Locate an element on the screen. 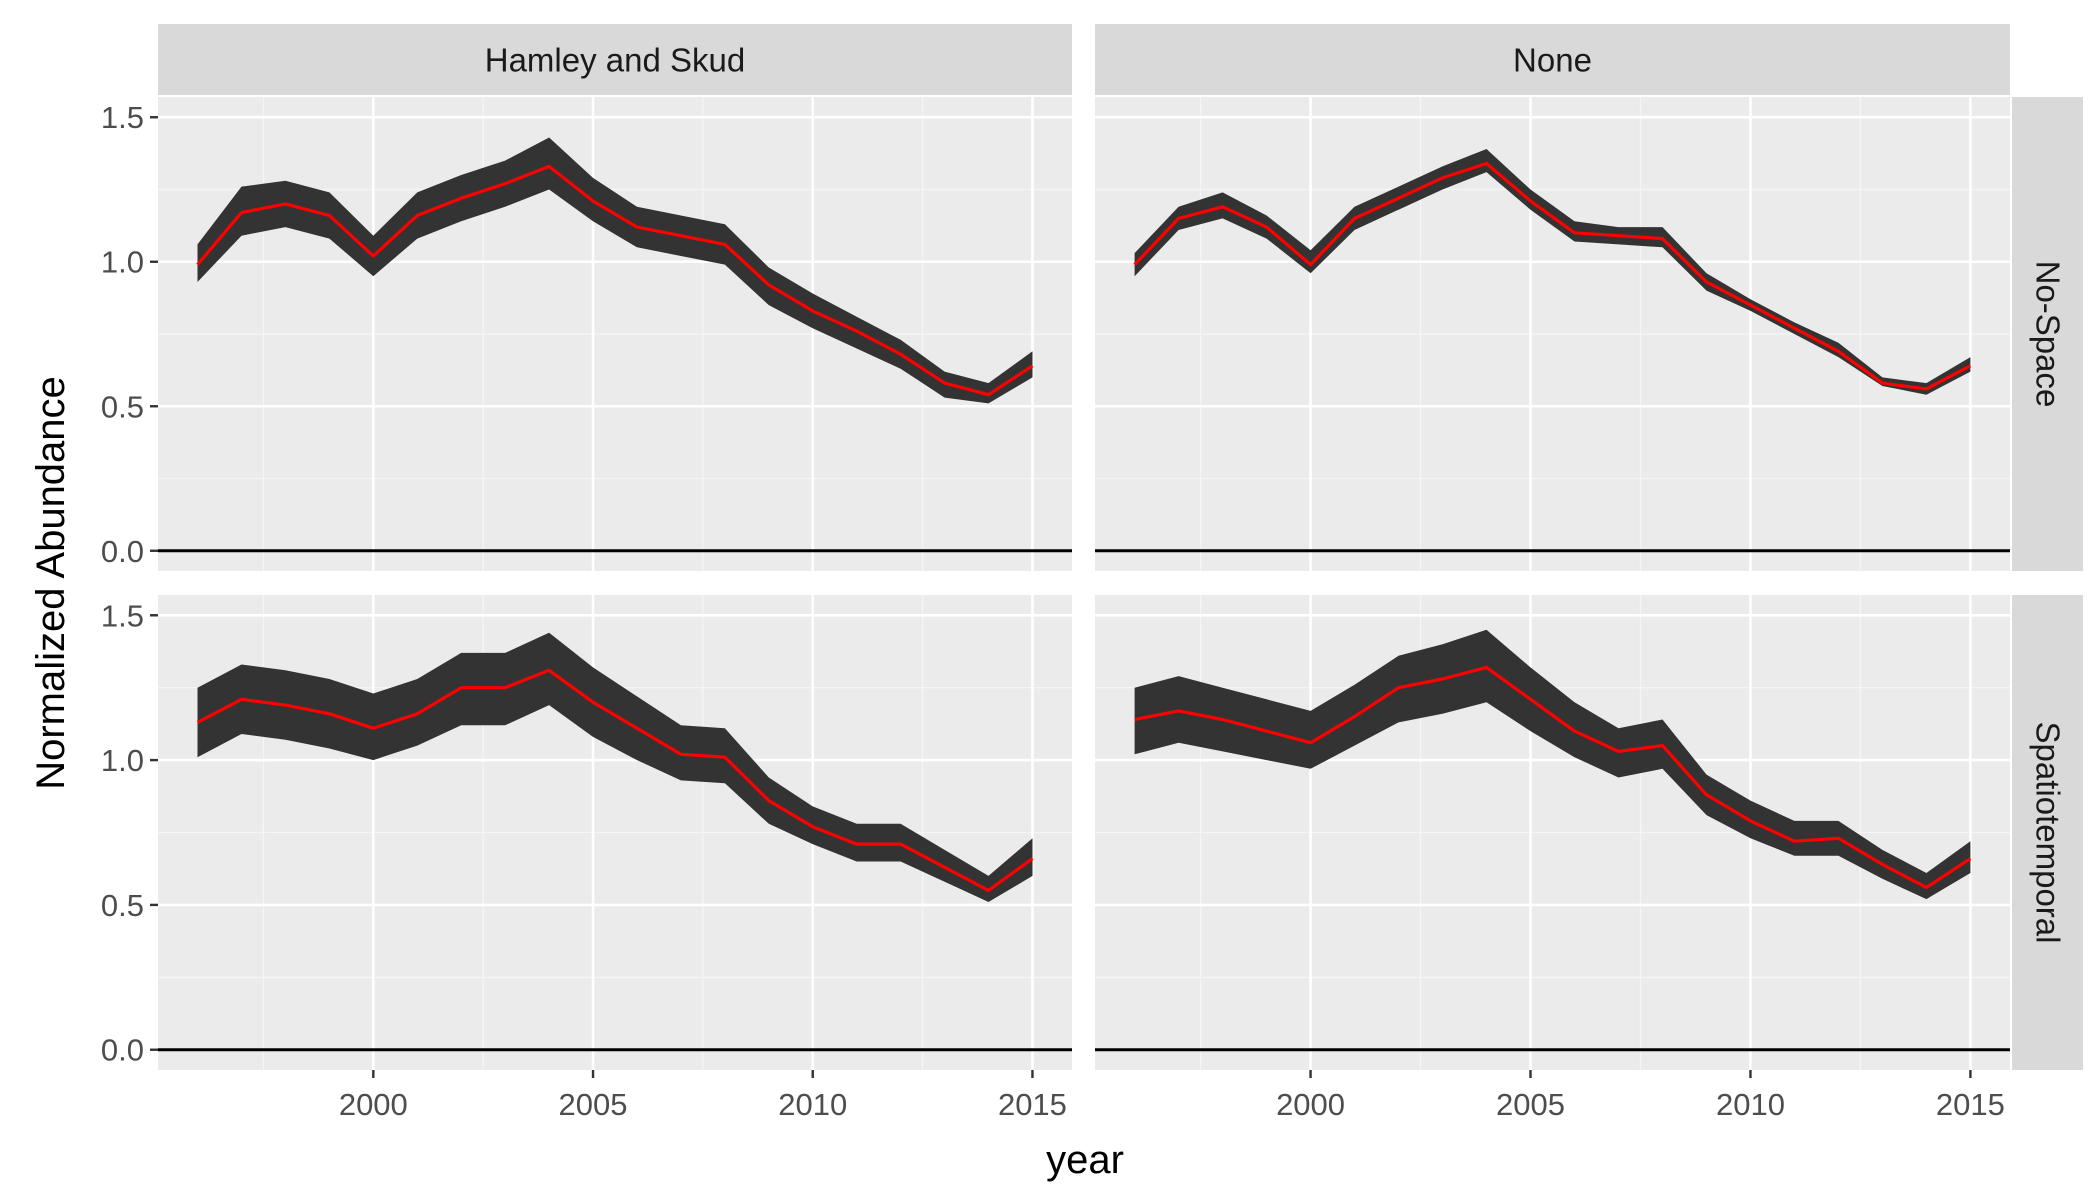 Image resolution: width=2100 pixels, height=1200 pixels. row-strip-spatiotemporal is located at coordinates (2047, 832).